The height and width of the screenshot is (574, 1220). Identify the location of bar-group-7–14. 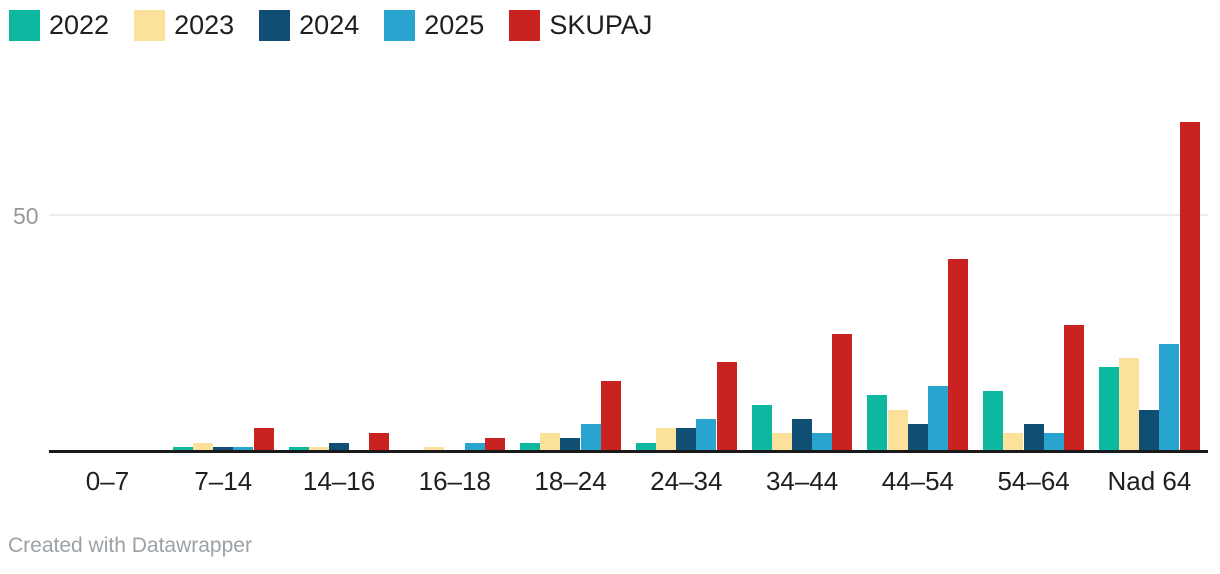
(223, 440).